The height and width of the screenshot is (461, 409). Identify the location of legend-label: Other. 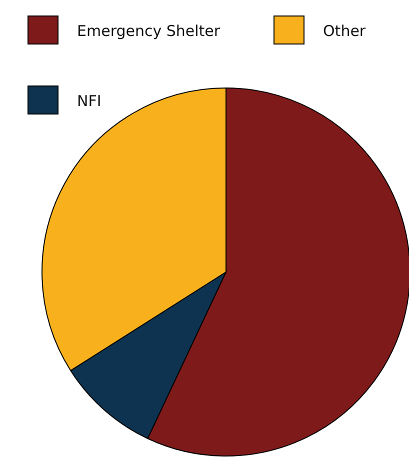
(344, 31).